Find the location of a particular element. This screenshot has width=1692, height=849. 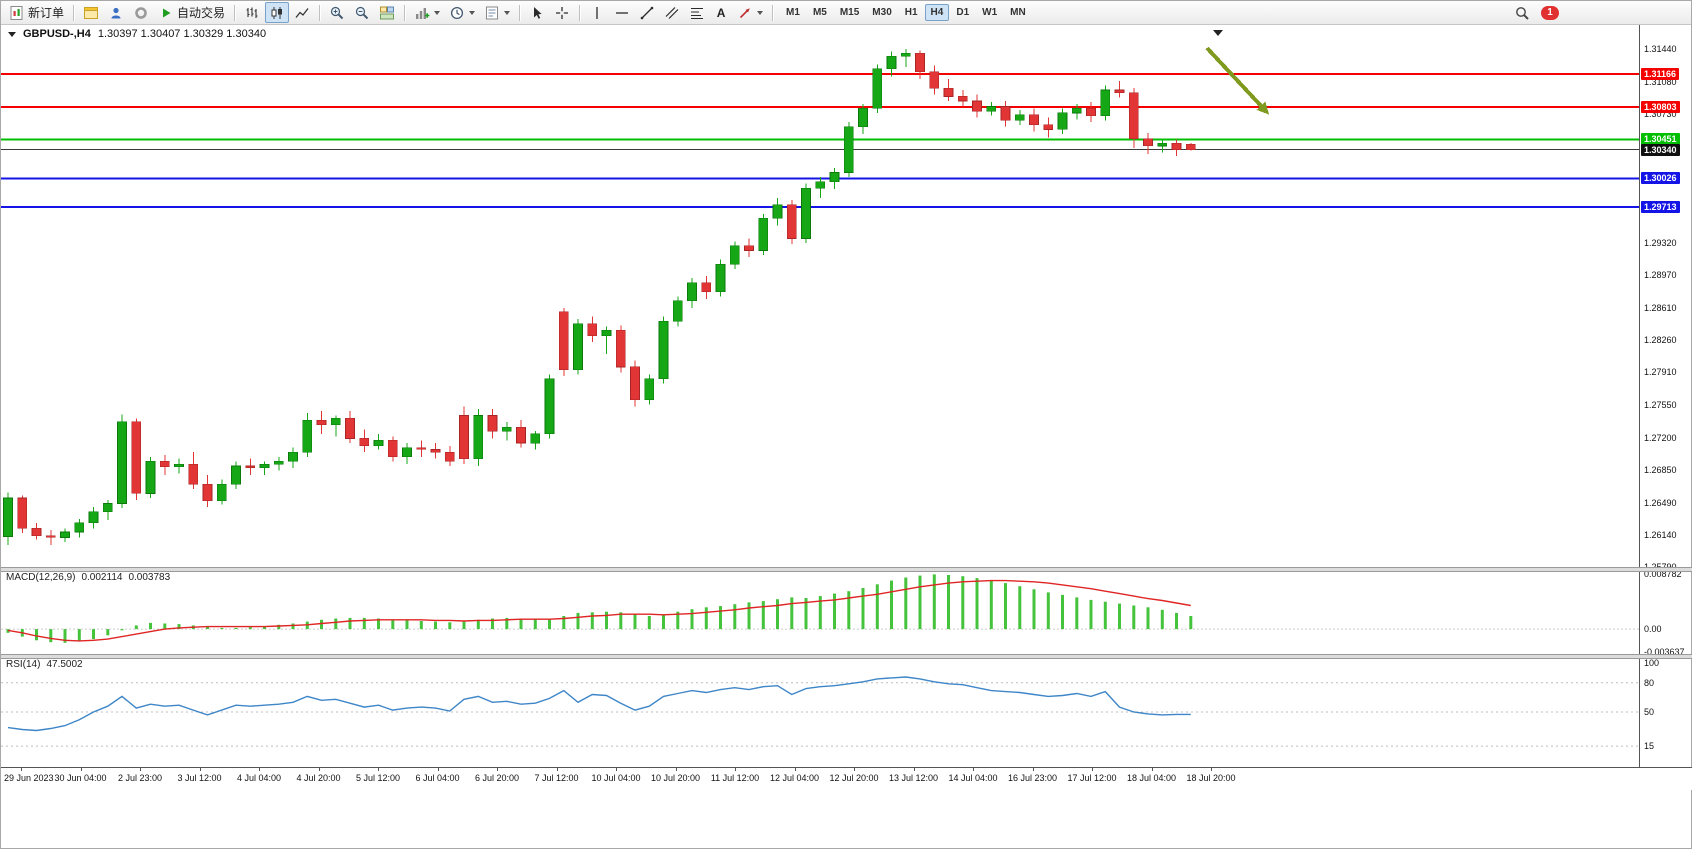

bar-chart-type-button is located at coordinates (252, 12).